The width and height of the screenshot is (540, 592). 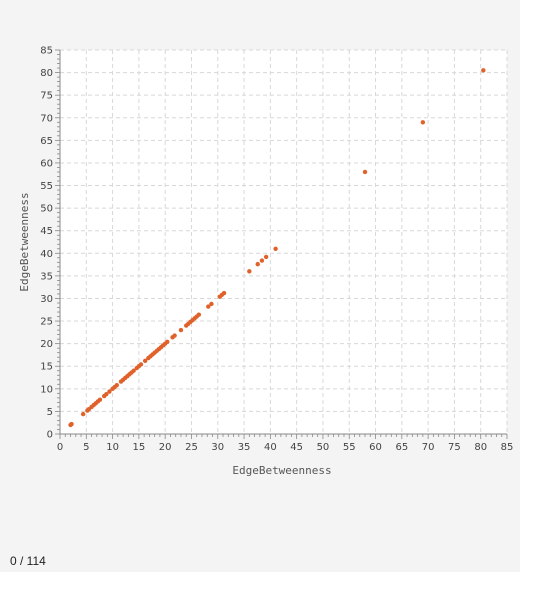 I want to click on x-tick-label: 55, so click(x=349, y=447).